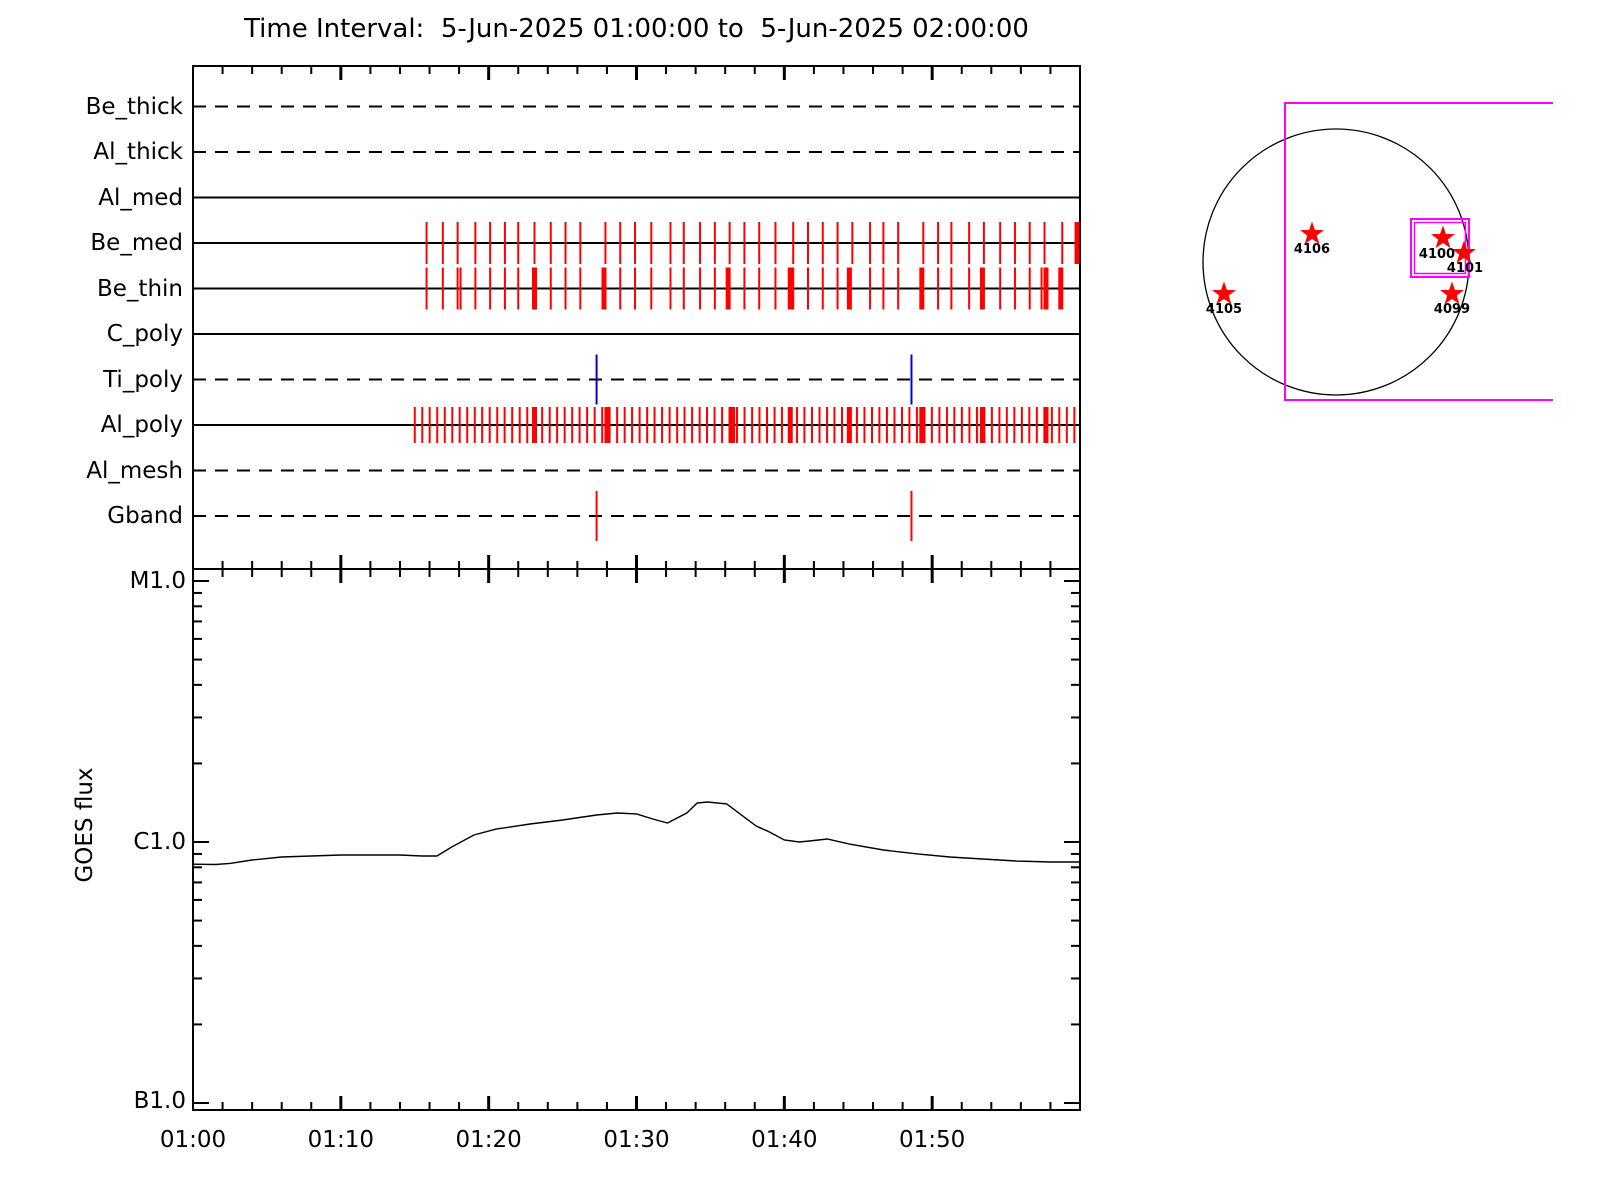 The height and width of the screenshot is (1200, 1600). What do you see at coordinates (1465, 268) in the screenshot?
I see `active-region-label-4101: 4101` at bounding box center [1465, 268].